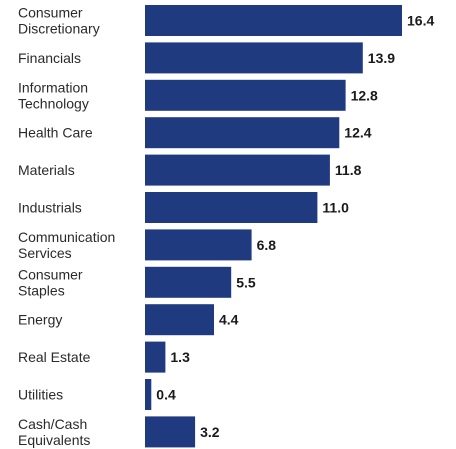  Describe the element at coordinates (49, 58) in the screenshot. I see `category-label-1: Financials` at that location.